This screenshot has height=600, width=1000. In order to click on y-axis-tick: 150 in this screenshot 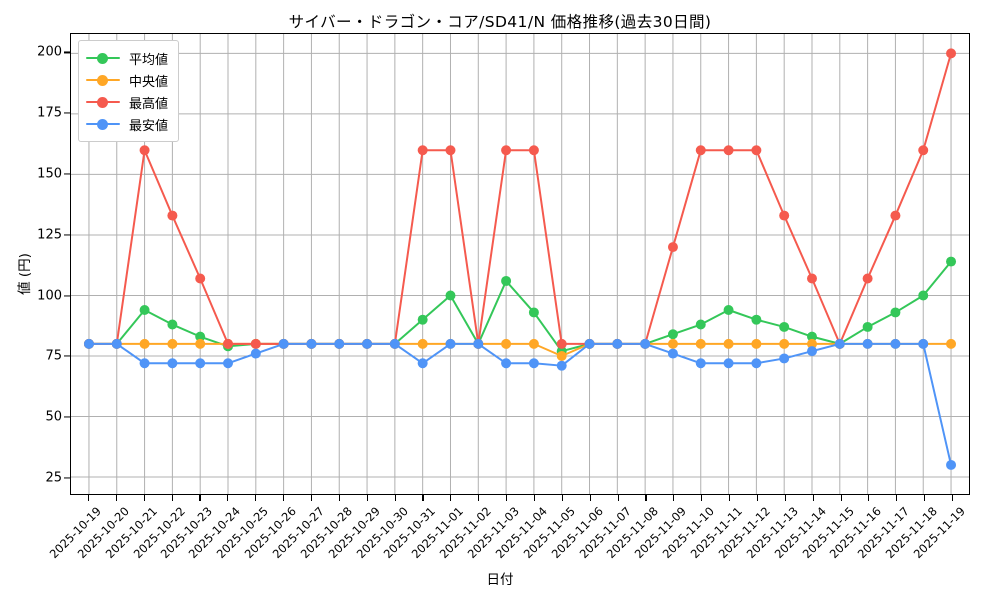, I will do `click(49, 174)`.